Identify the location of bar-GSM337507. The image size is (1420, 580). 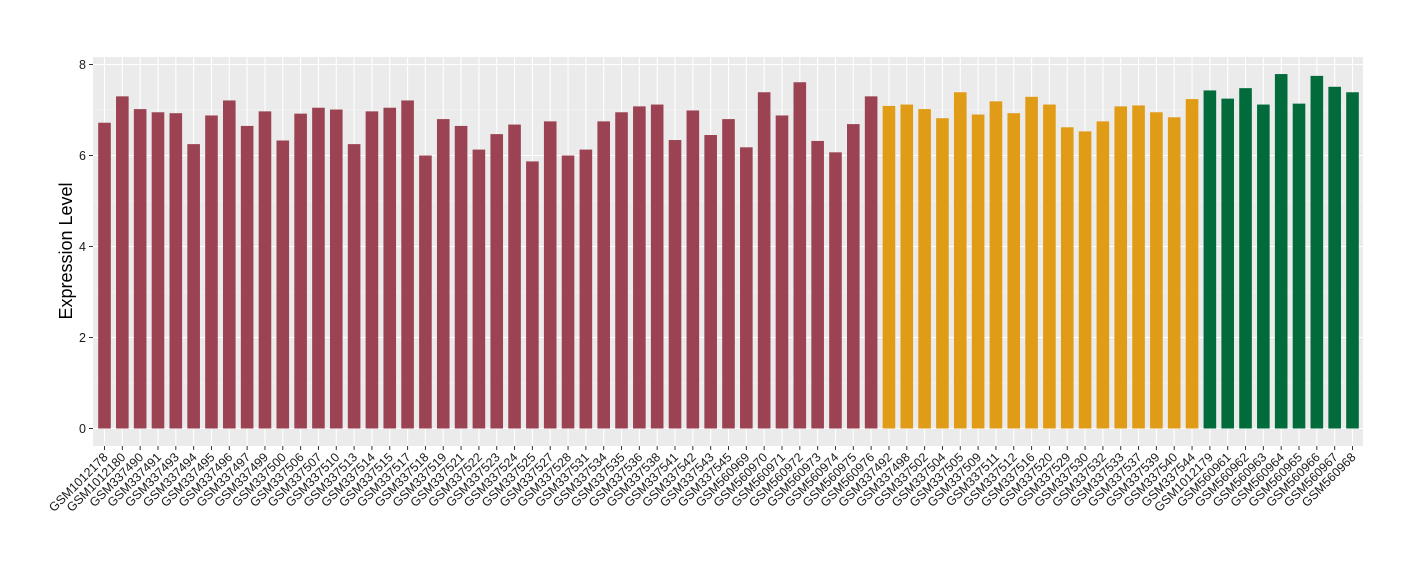
(318, 268).